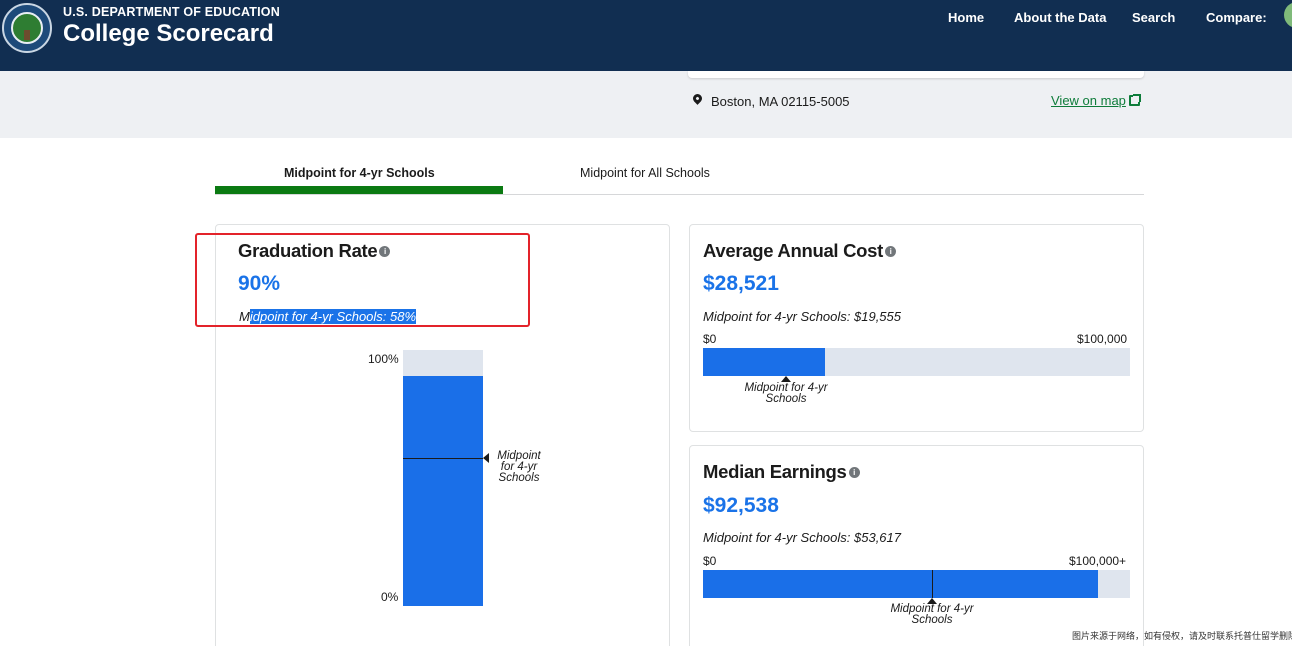 The image size is (1292, 646). What do you see at coordinates (932, 584) in the screenshot?
I see `earnings-midpoint-line` at bounding box center [932, 584].